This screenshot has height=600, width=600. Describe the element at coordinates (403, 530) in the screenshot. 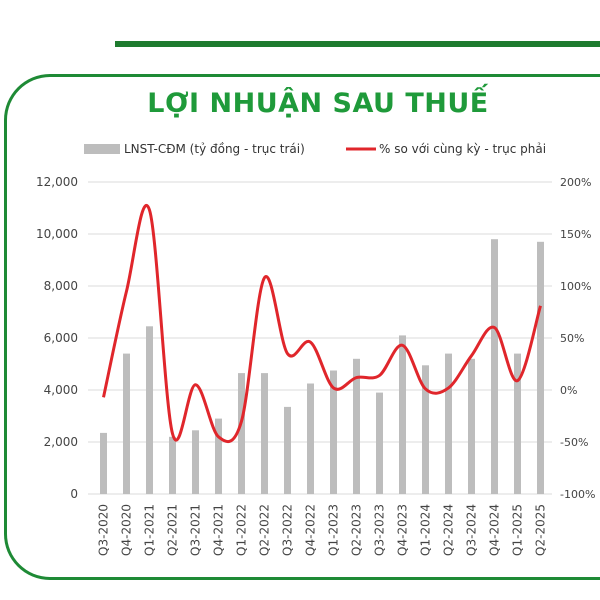

I see `x-tick-label: Q4-2023` at that location.